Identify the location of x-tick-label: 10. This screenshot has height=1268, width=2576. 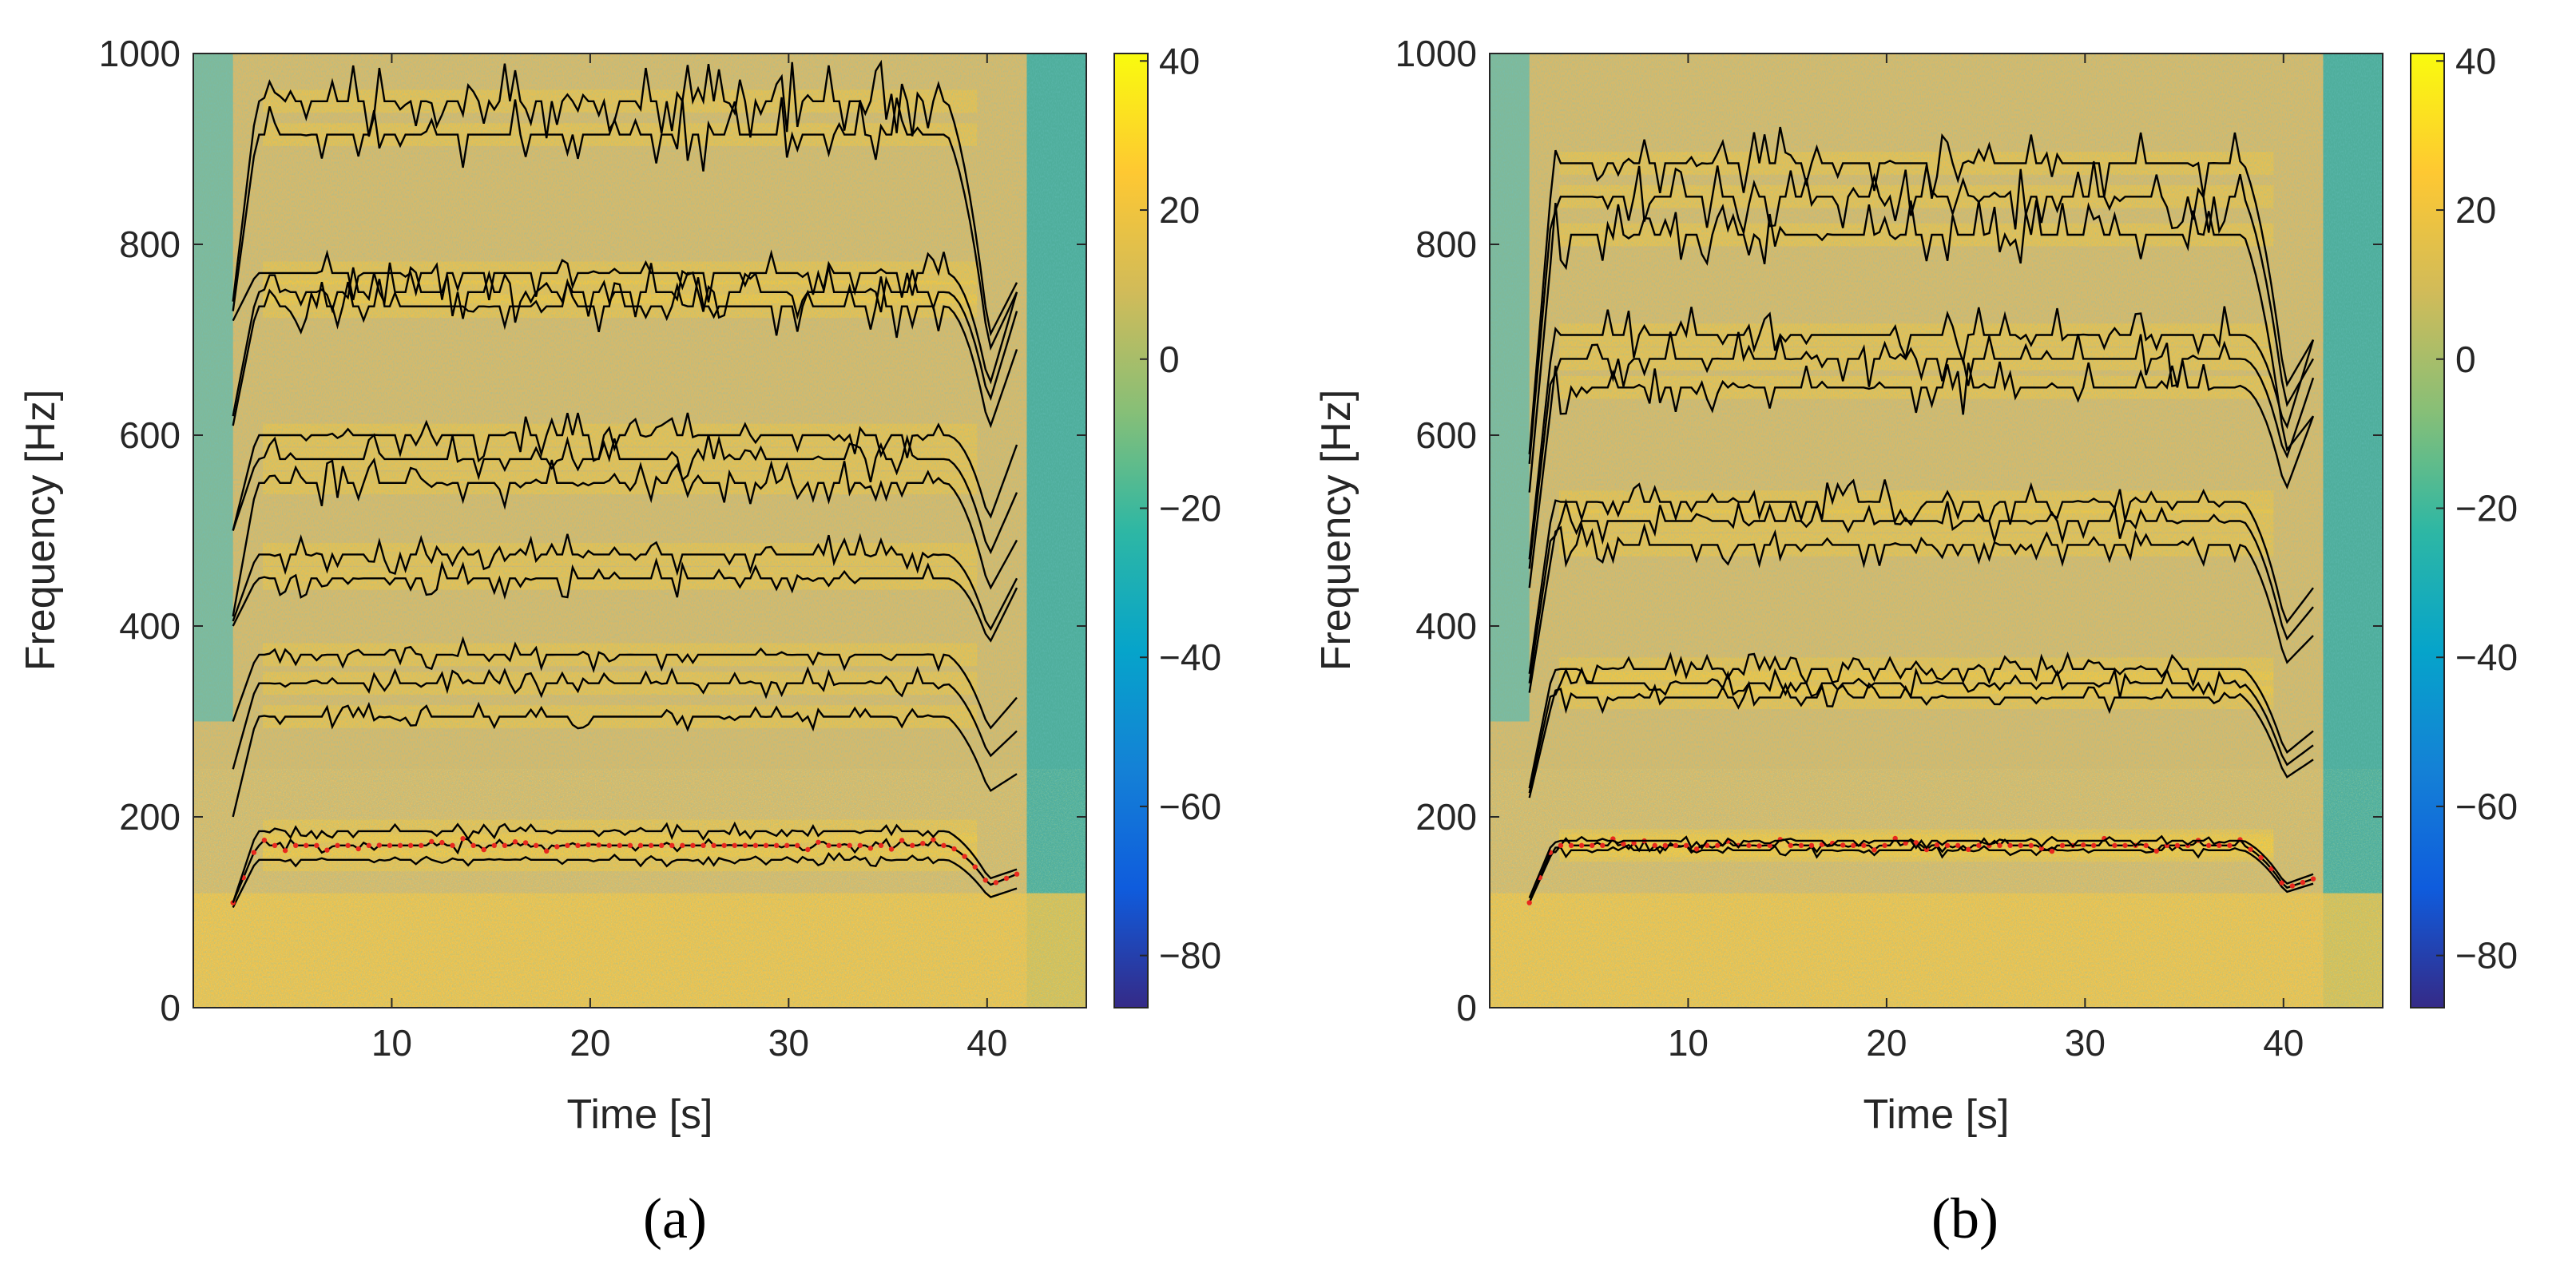
(391, 1043).